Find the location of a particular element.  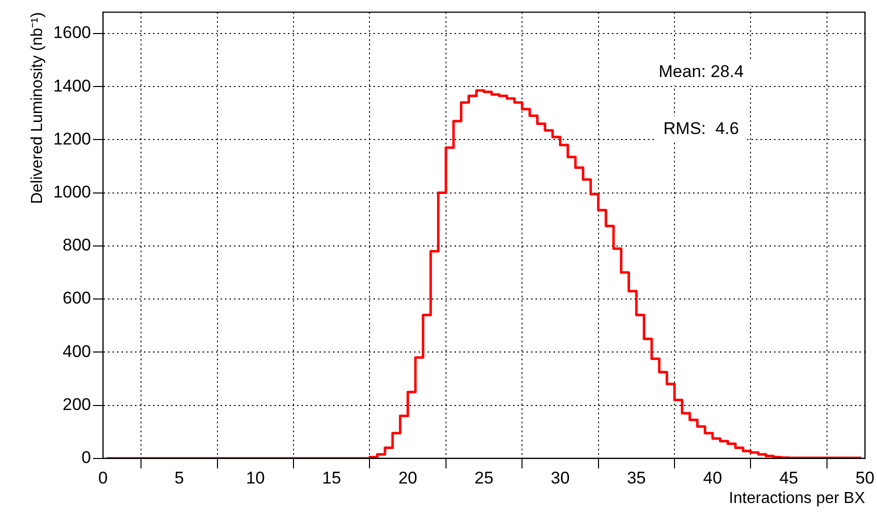

y-tick-label: 0 is located at coordinates (87, 458).